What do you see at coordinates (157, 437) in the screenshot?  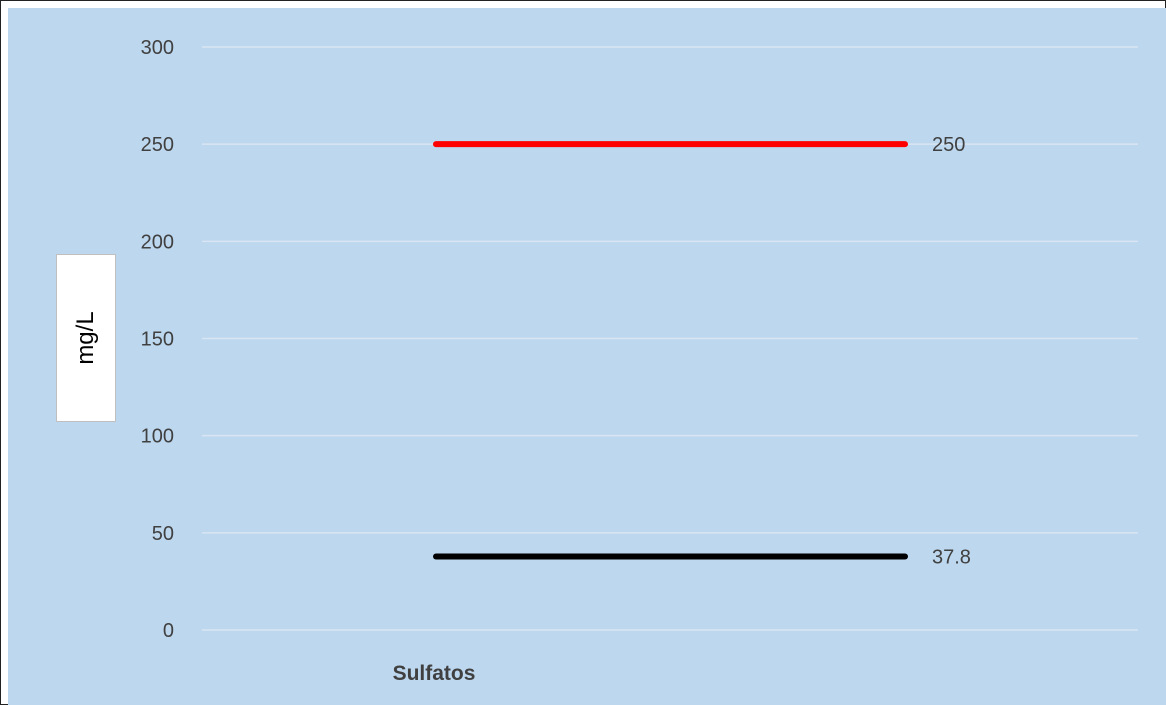 I see `y-tick-label: 100` at bounding box center [157, 437].